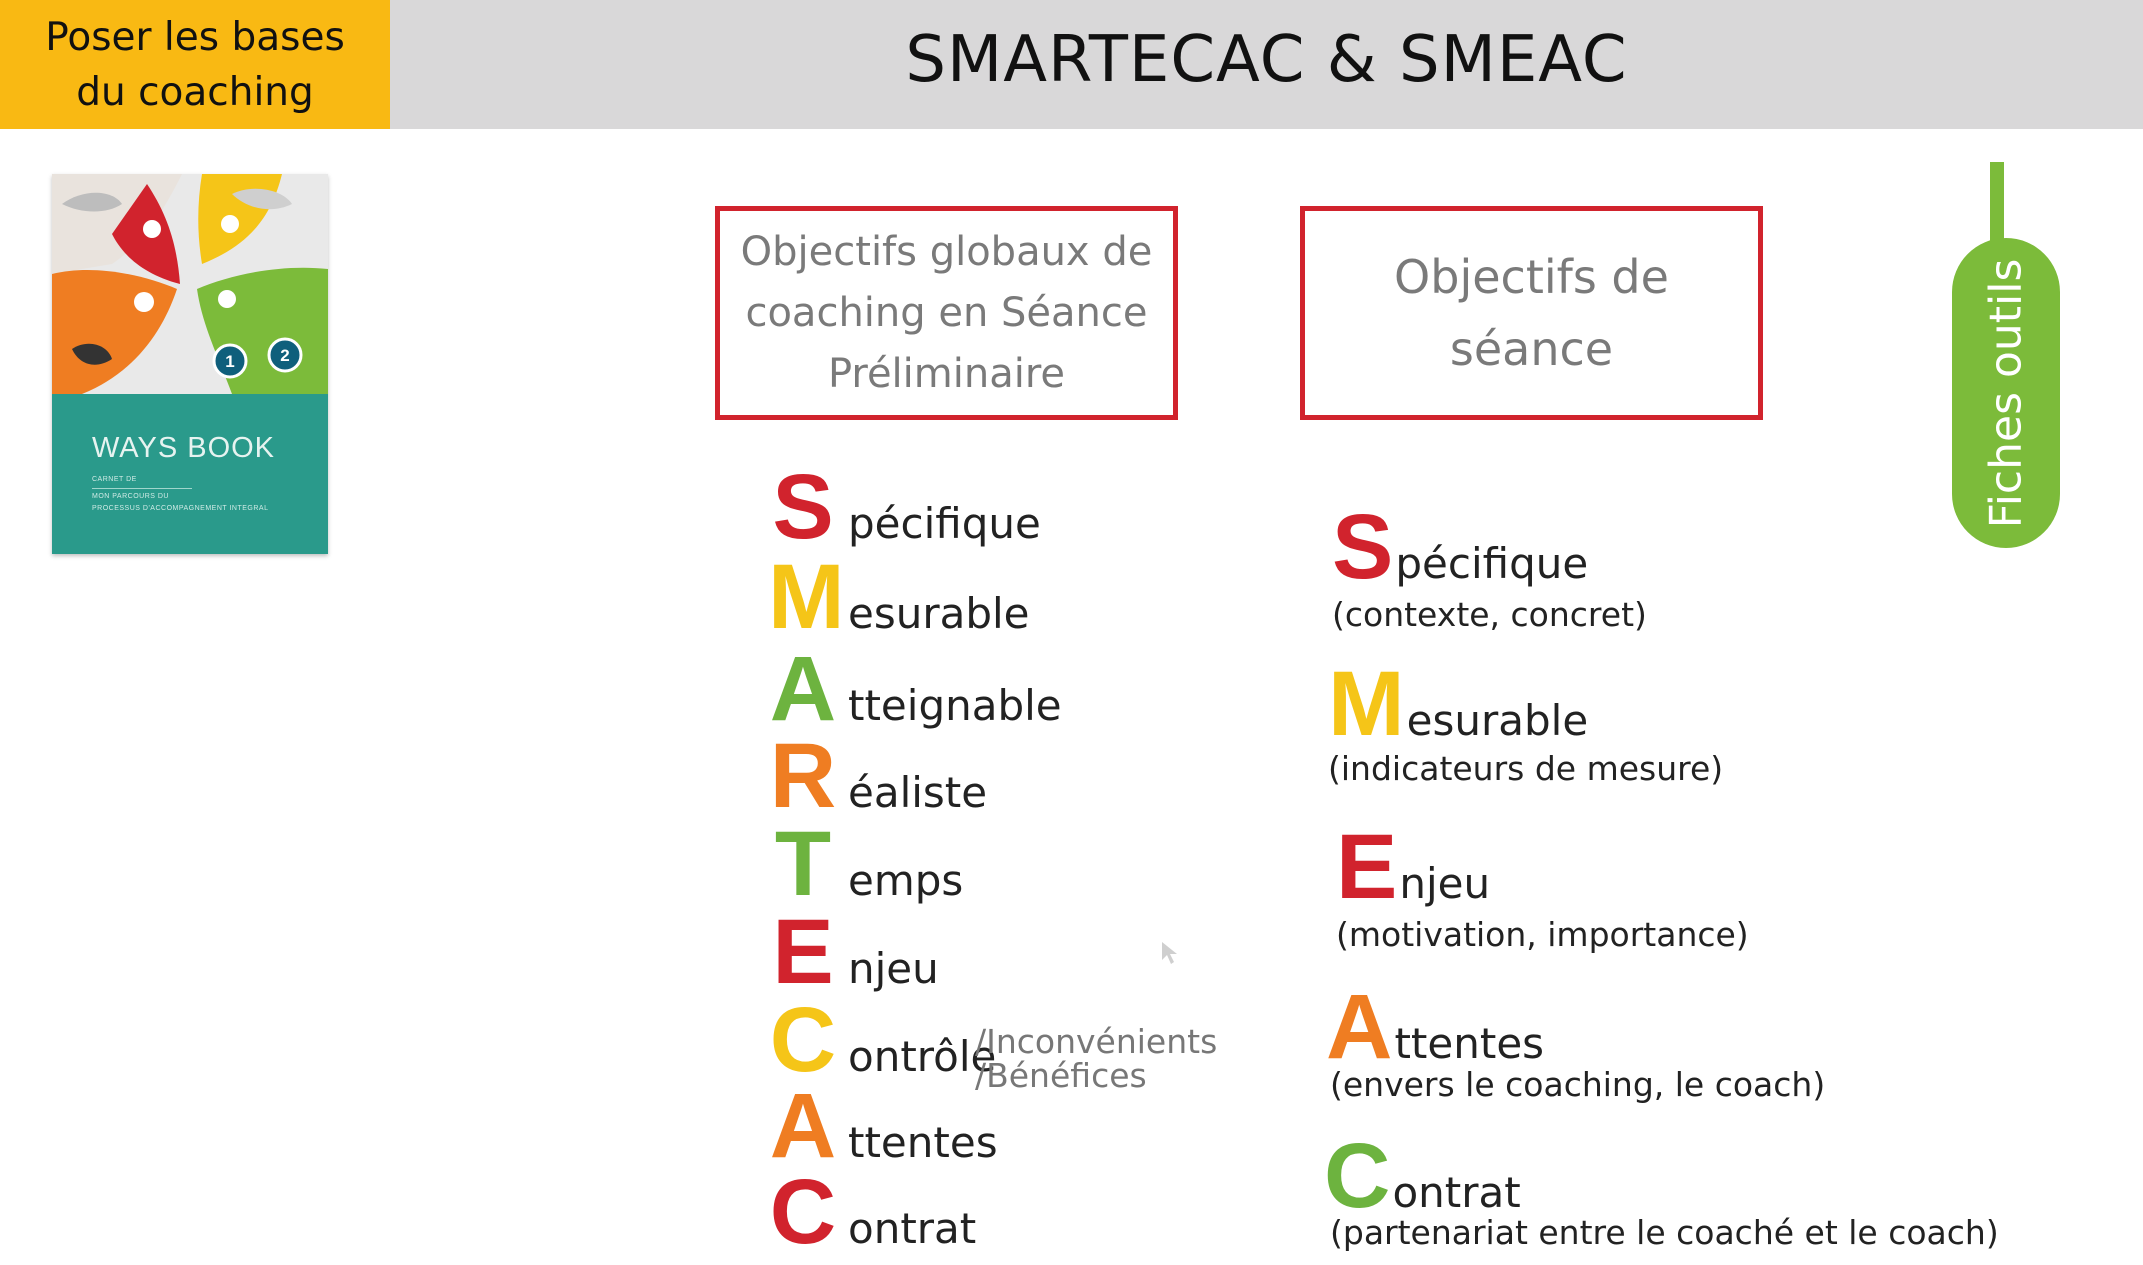 This screenshot has height=1265, width=2143. Describe the element at coordinates (184, 448) in the screenshot. I see `book-title: WAYS BOOK` at that location.